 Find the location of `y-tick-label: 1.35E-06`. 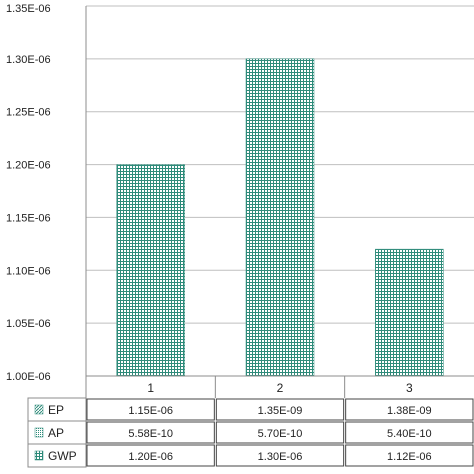

y-tick-label: 1.35E-06 is located at coordinates (28, 9).